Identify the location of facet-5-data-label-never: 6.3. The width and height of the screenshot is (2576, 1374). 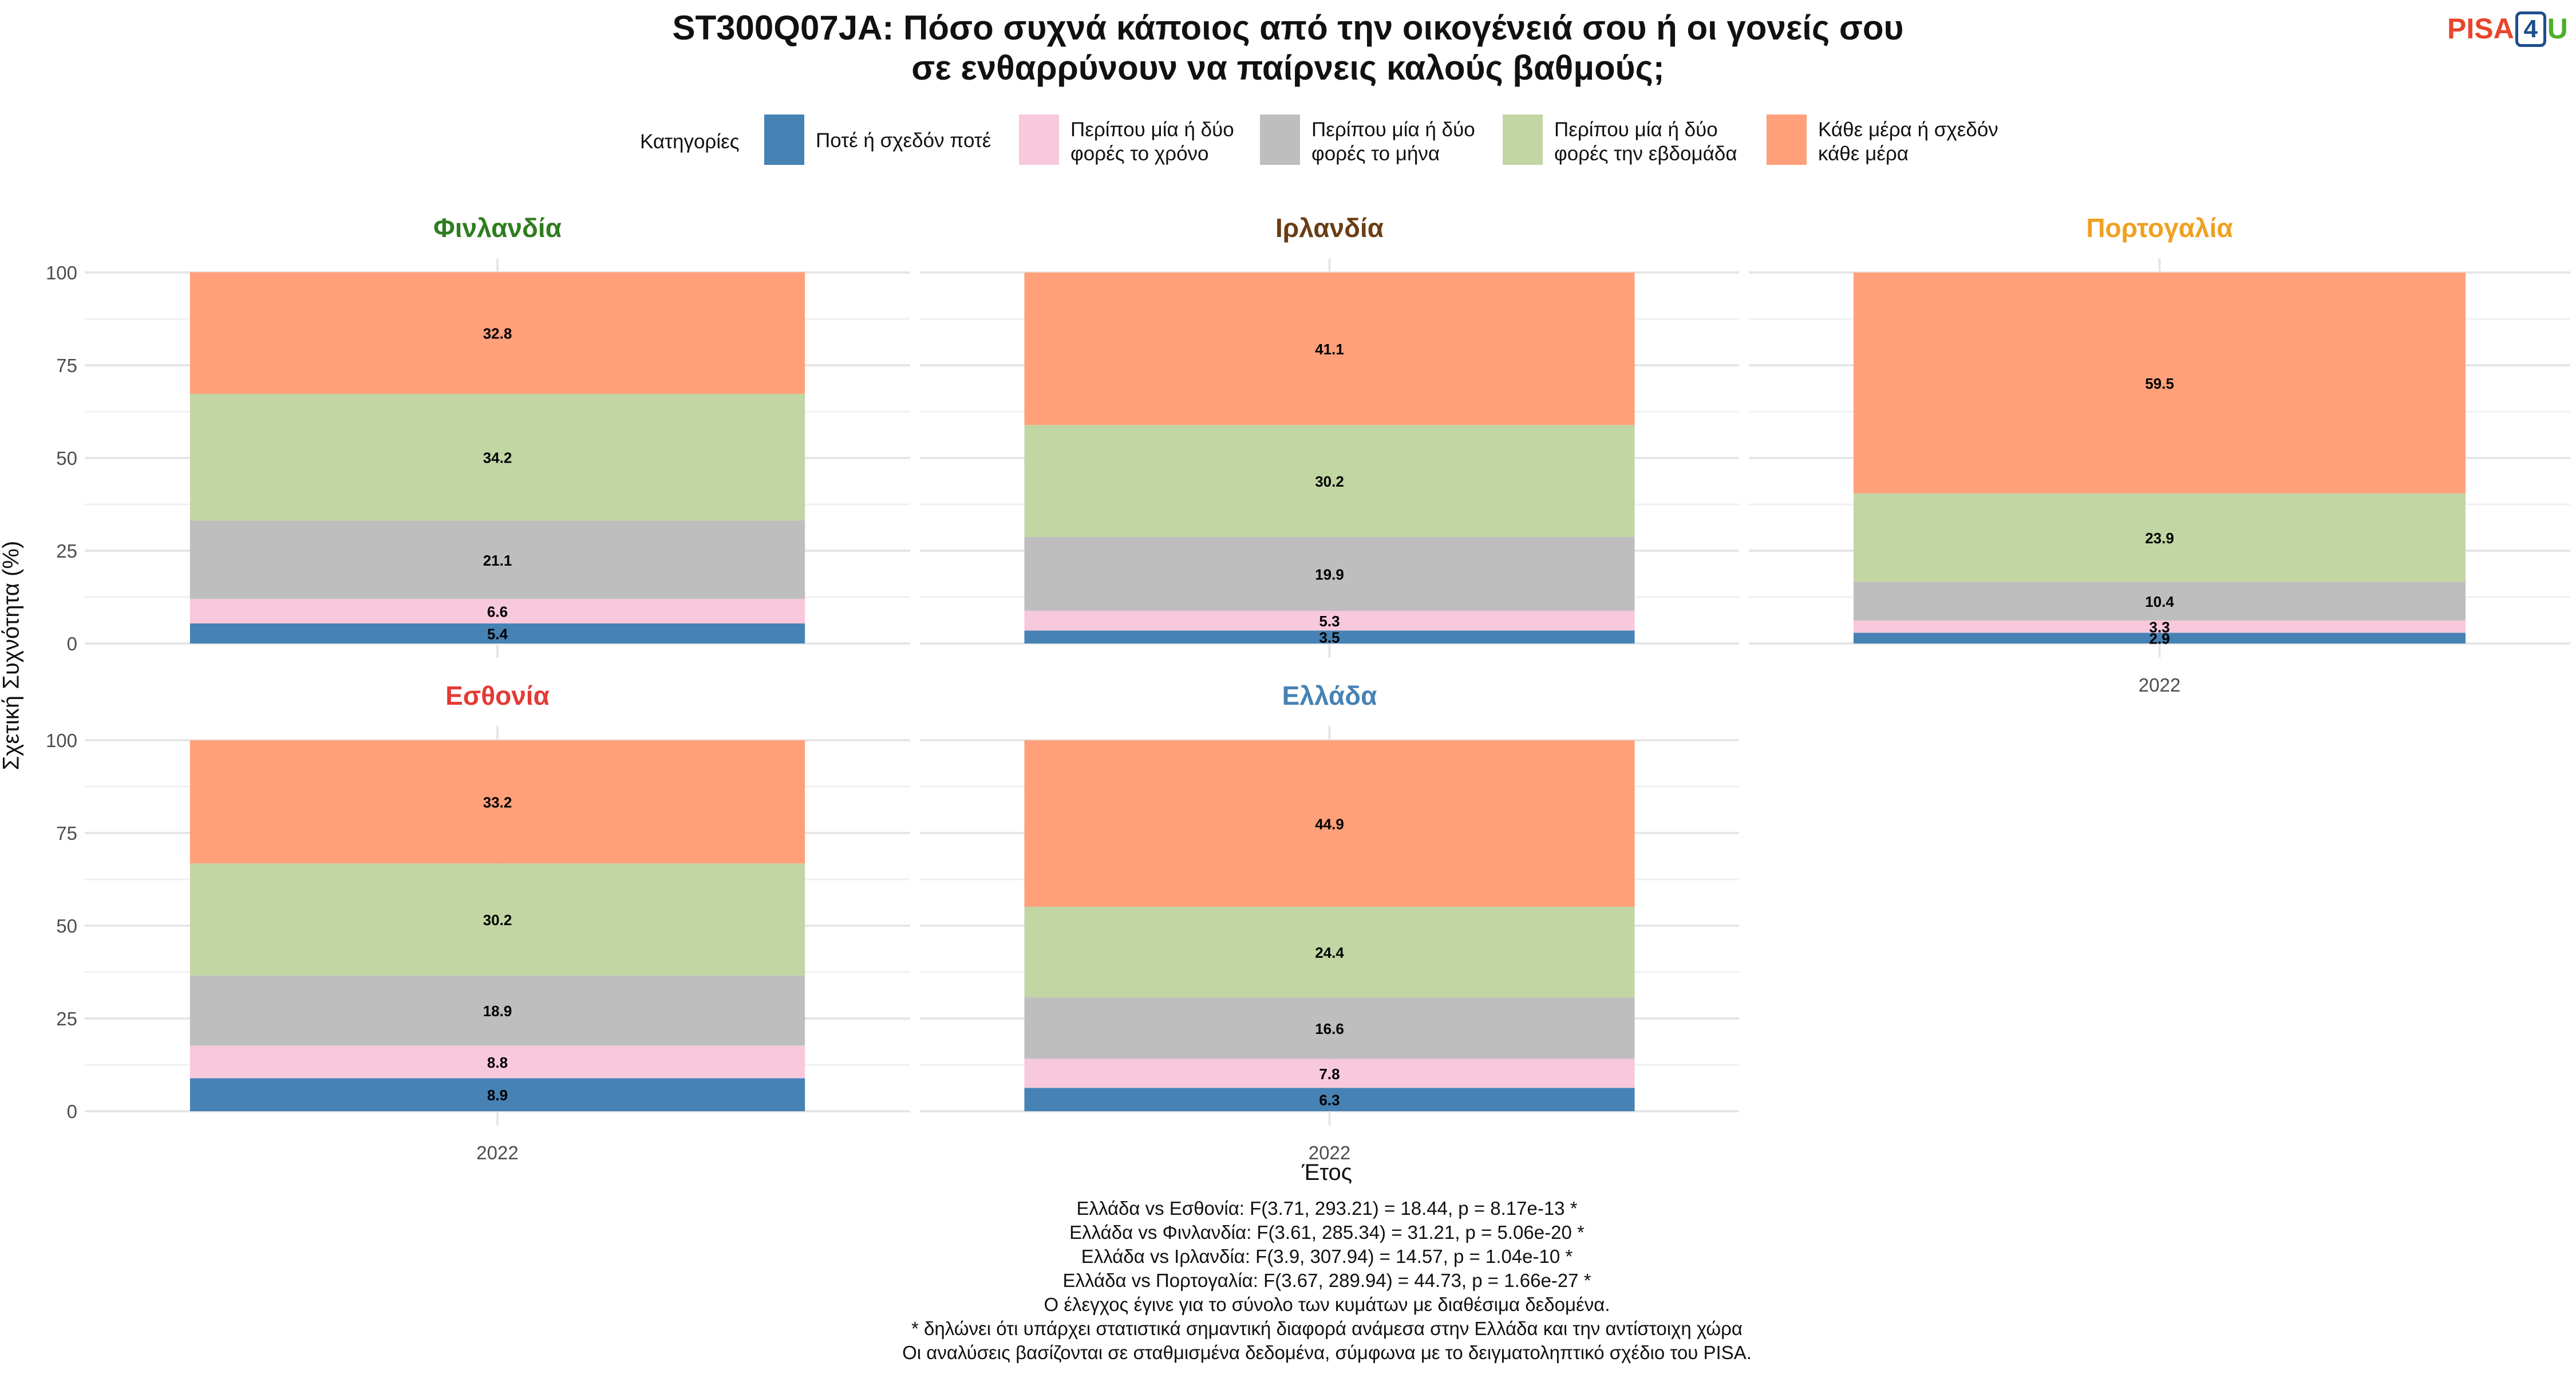
(1329, 1100).